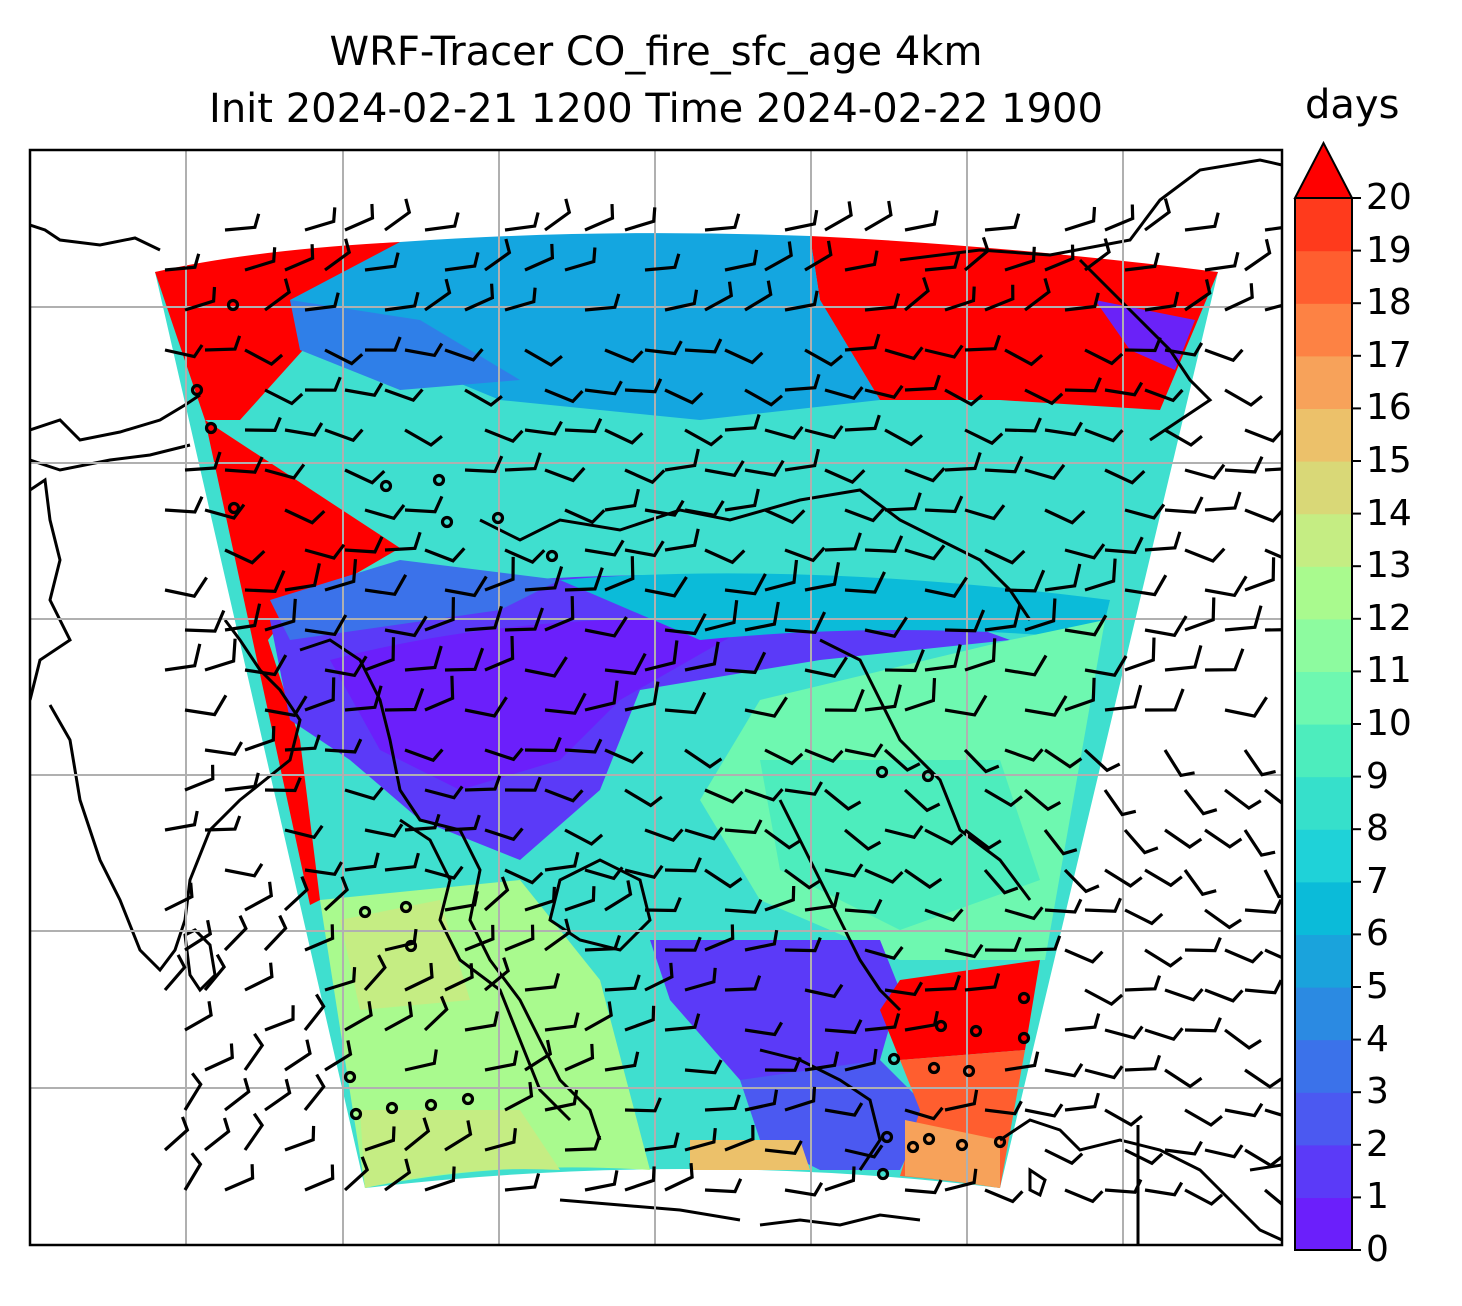 This screenshot has width=1462, height=1306. What do you see at coordinates (1377, 1092) in the screenshot?
I see `colorbar-tick-label: 3` at bounding box center [1377, 1092].